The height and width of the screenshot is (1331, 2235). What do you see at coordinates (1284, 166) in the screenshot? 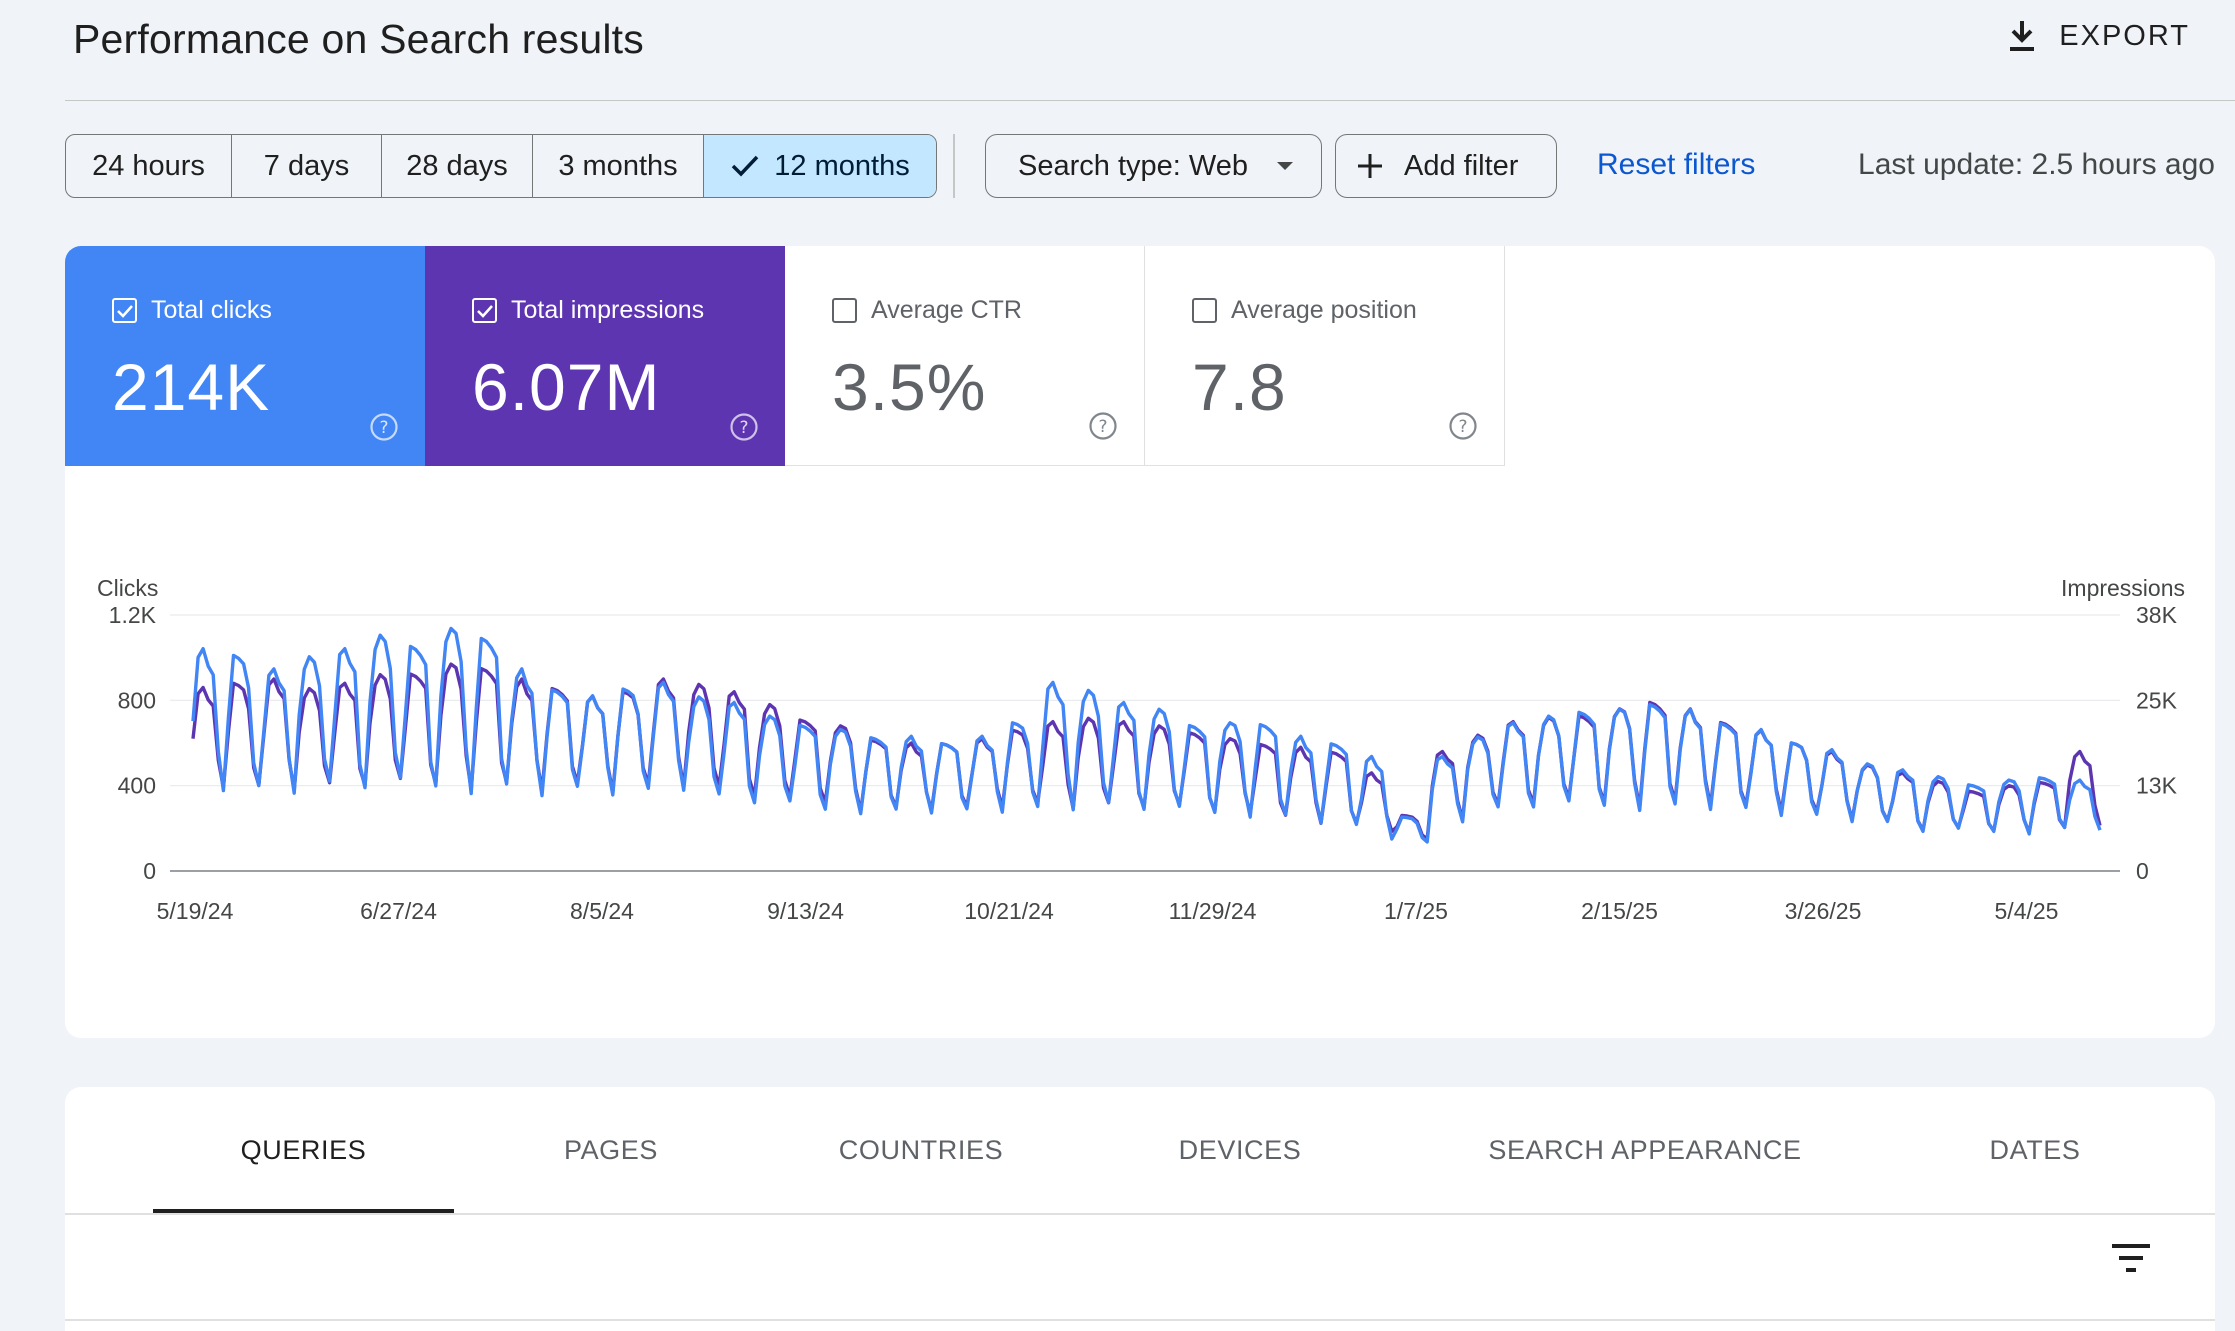
I see `caret-down-icon` at bounding box center [1284, 166].